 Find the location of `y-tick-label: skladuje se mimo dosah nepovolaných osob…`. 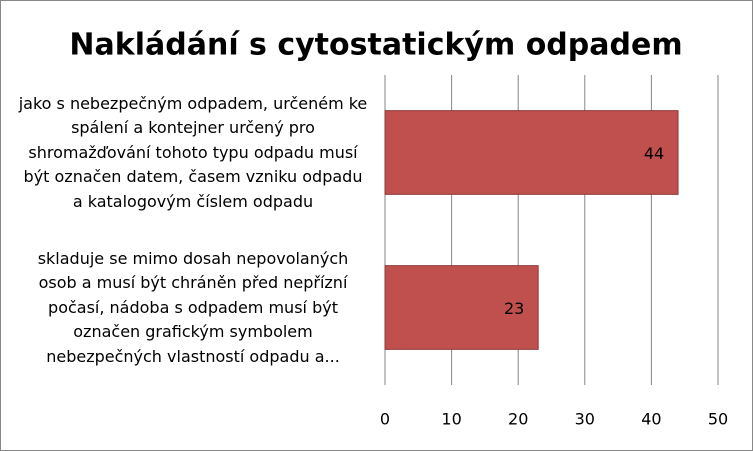

y-tick-label: skladuje se mimo dosah nepovolaných osob… is located at coordinates (193, 307).